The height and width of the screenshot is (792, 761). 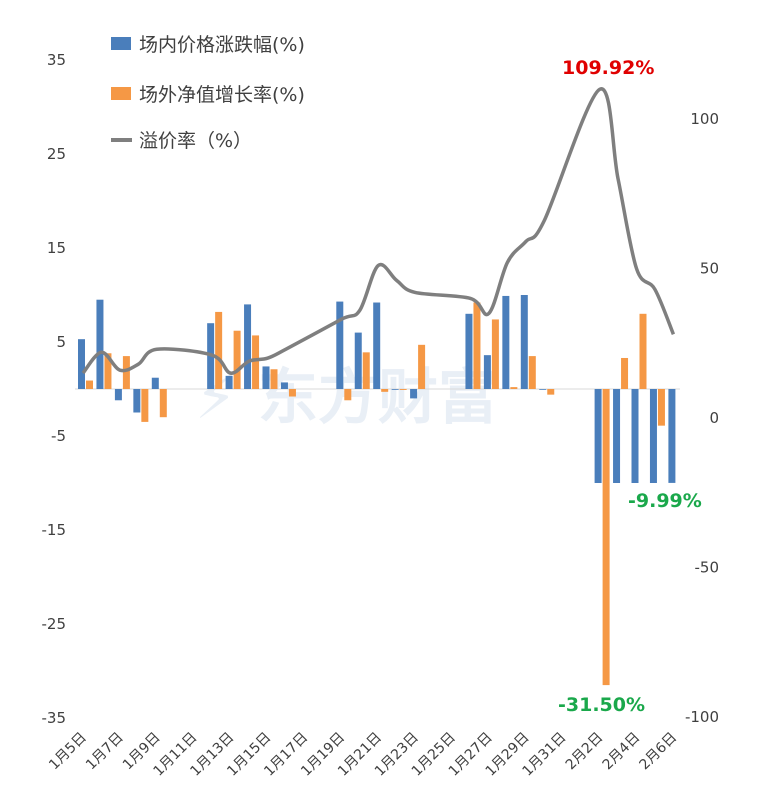 I want to click on legend-label-premium: 溢价率（%）, so click(x=195, y=141).